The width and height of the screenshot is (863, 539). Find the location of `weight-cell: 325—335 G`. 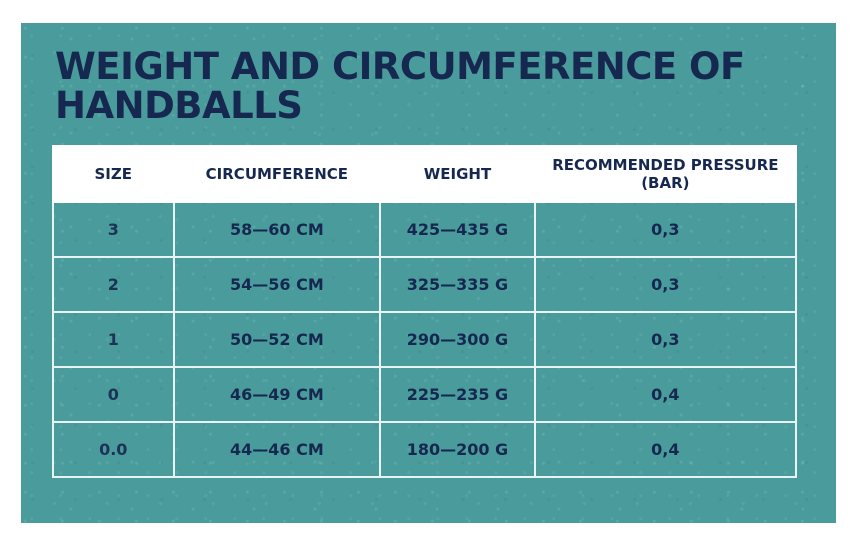

weight-cell: 325—335 G is located at coordinates (457, 284).